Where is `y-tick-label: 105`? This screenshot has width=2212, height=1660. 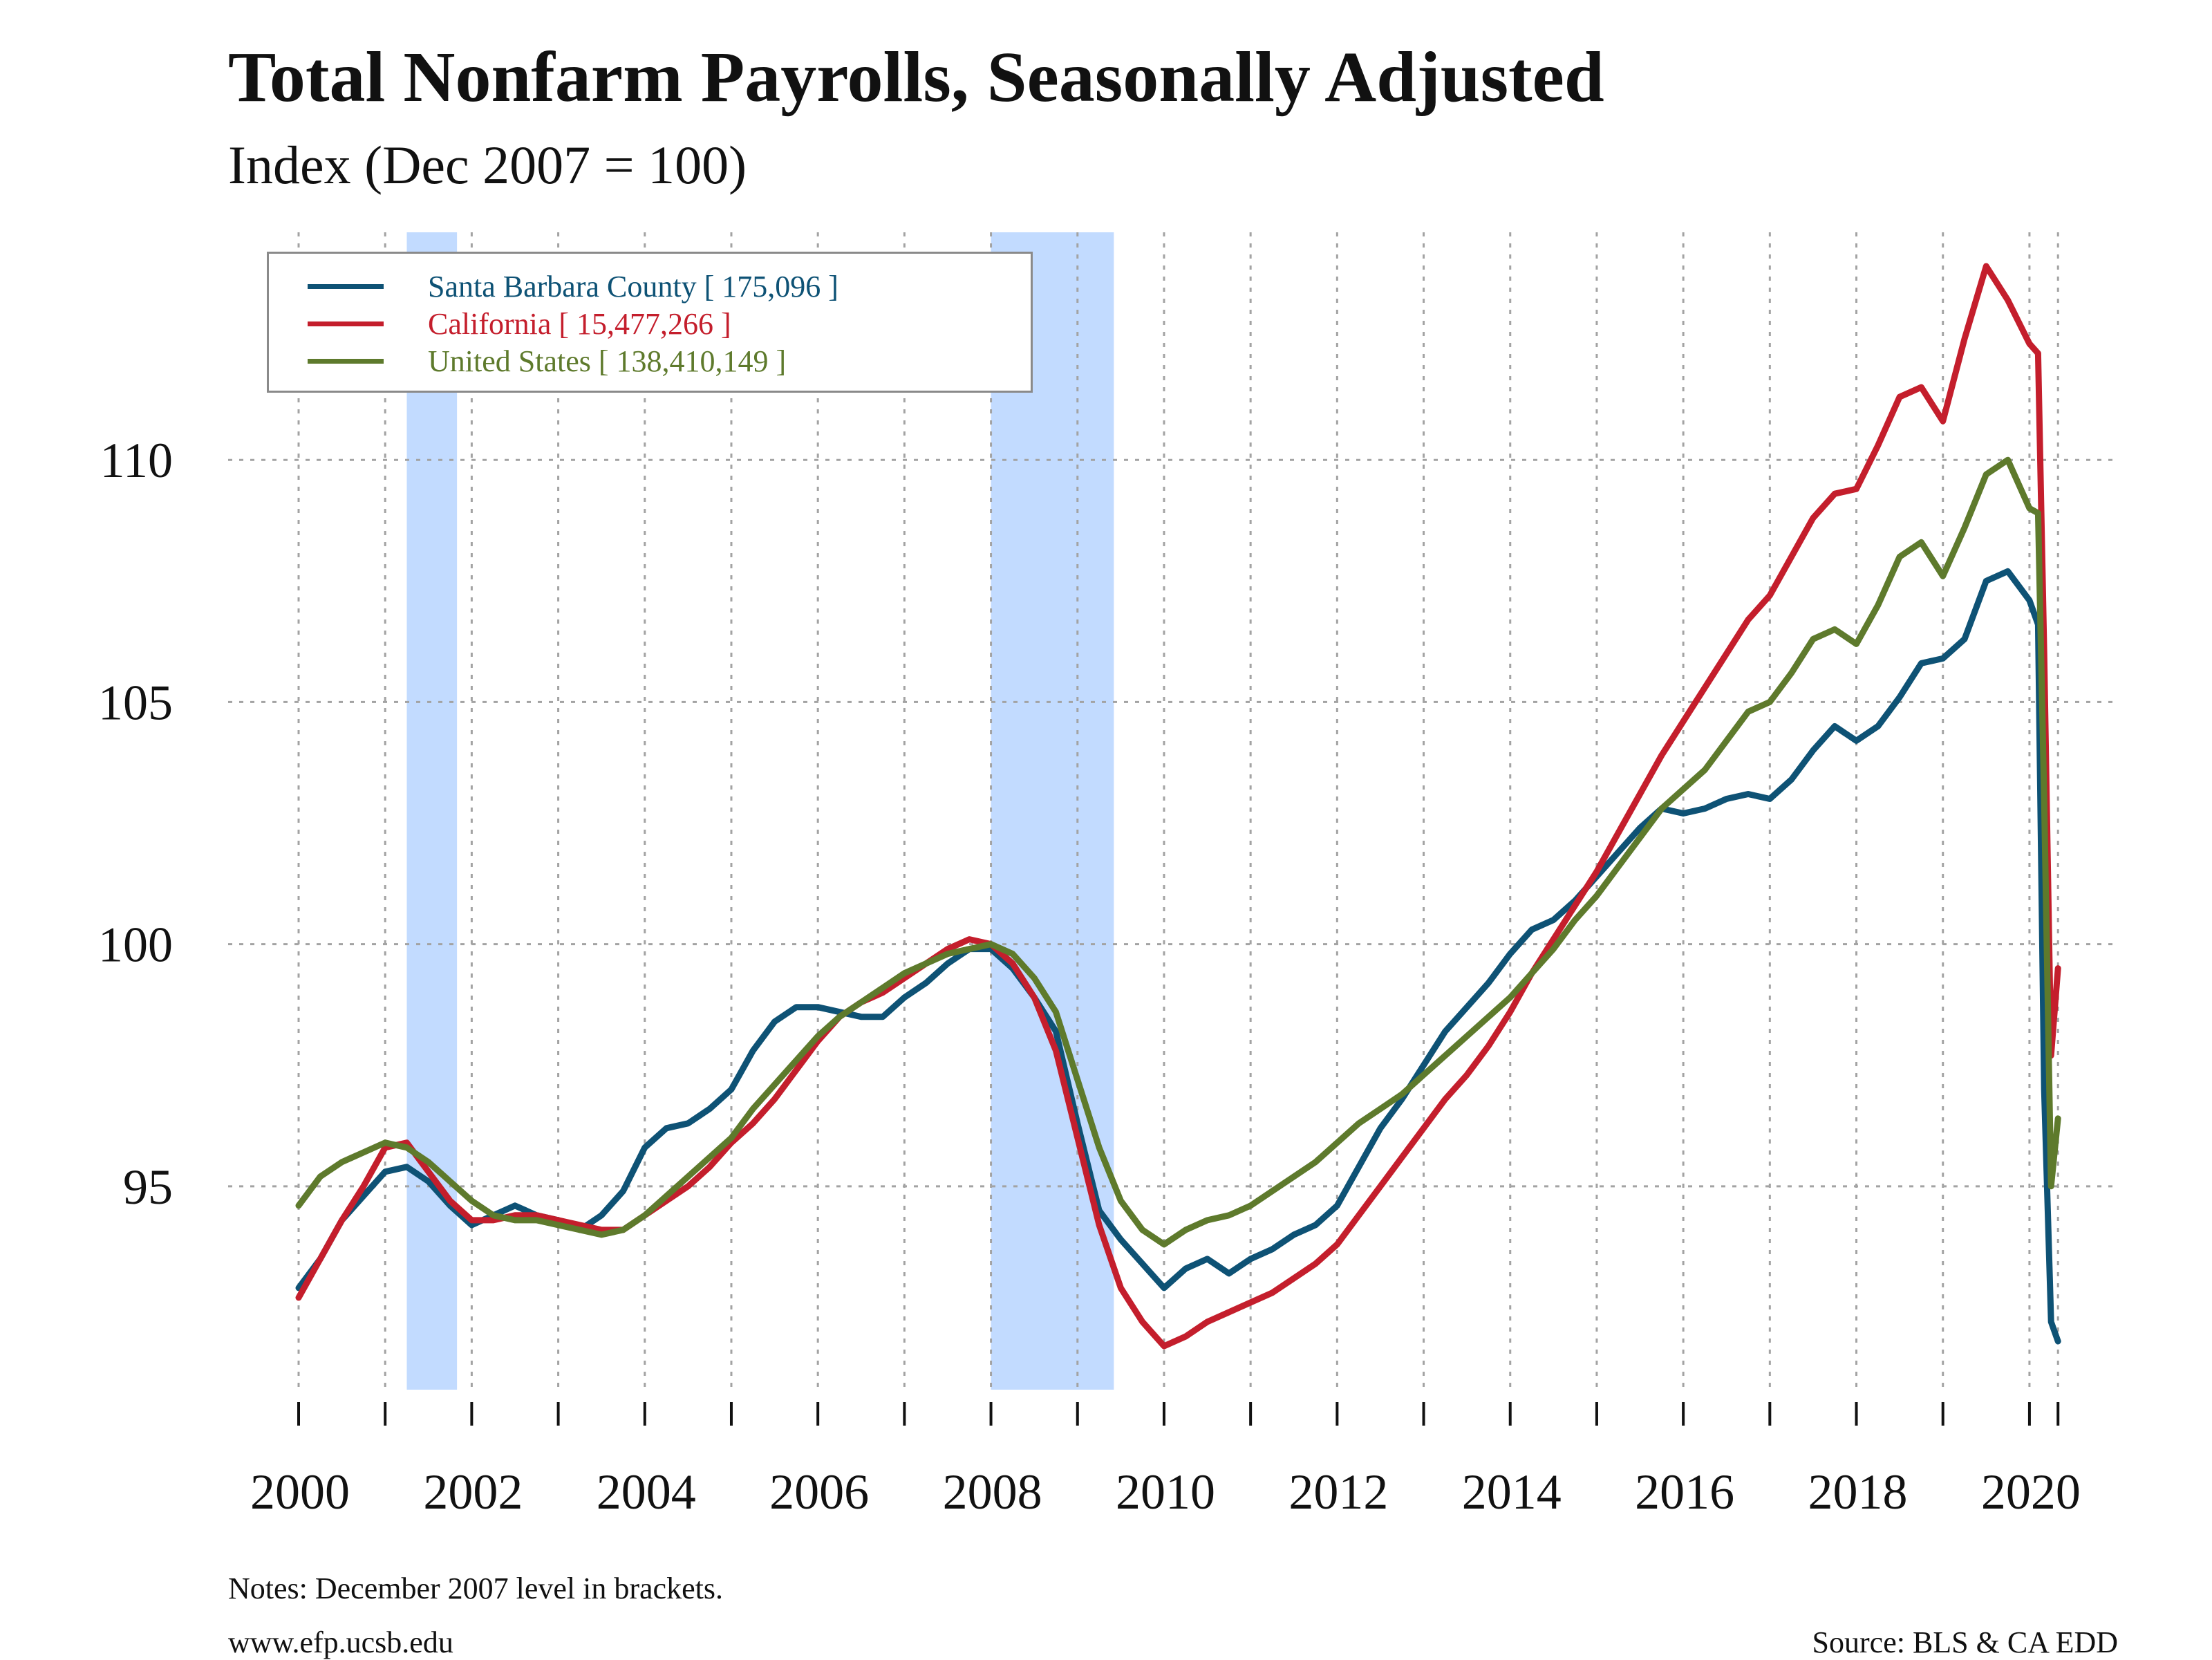 y-tick-label: 105 is located at coordinates (135, 702).